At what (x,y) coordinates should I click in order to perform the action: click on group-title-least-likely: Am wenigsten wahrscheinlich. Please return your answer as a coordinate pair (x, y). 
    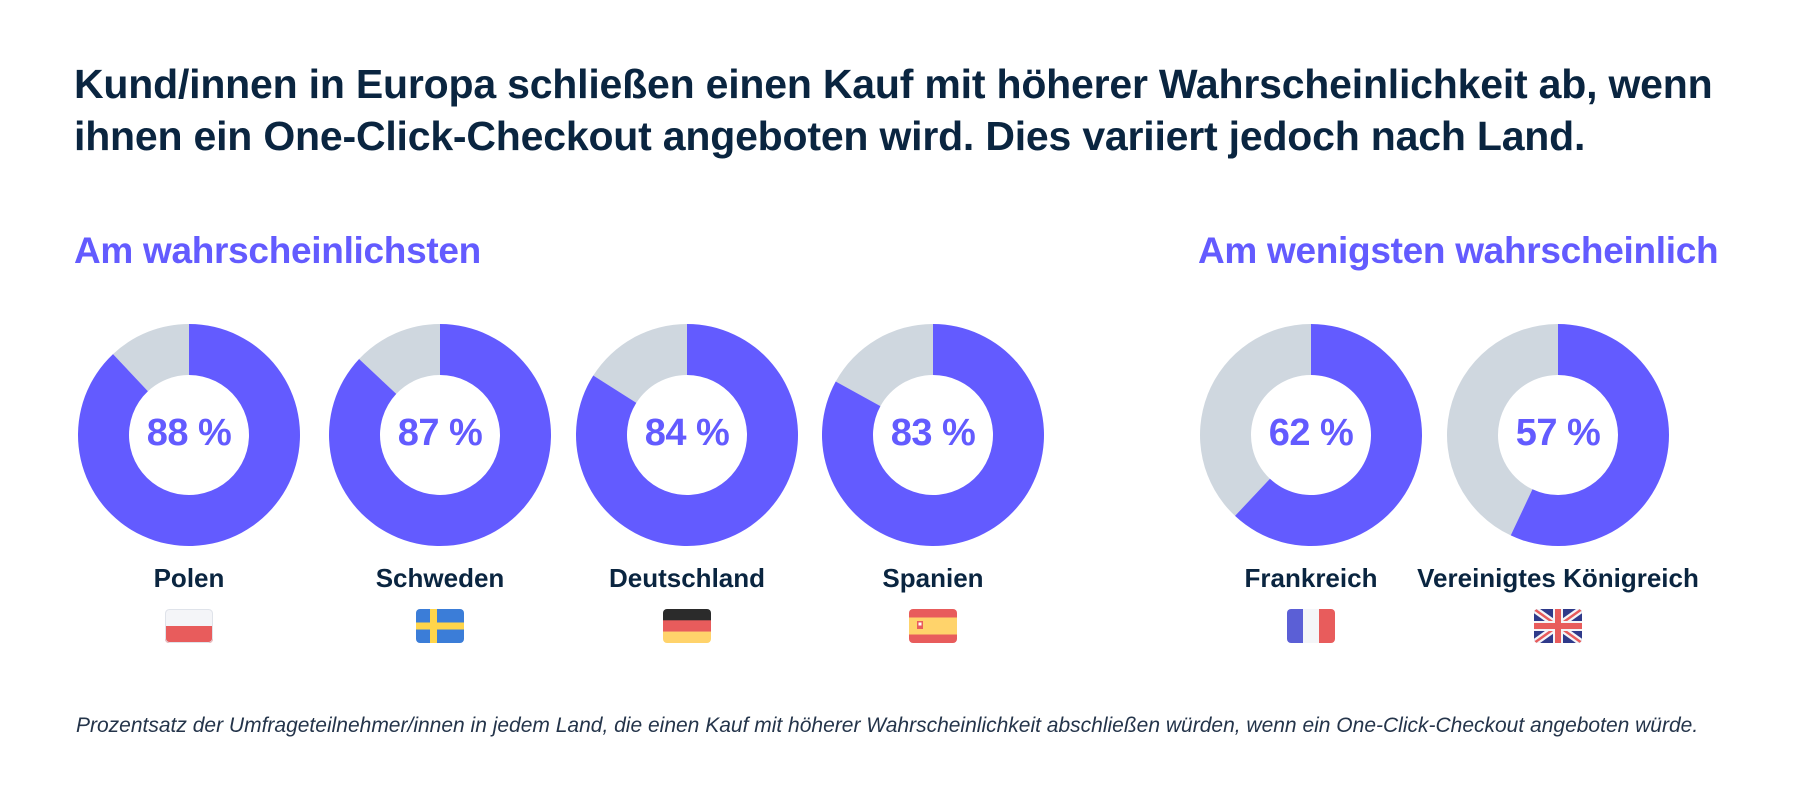
    Looking at the image, I should click on (1458, 250).